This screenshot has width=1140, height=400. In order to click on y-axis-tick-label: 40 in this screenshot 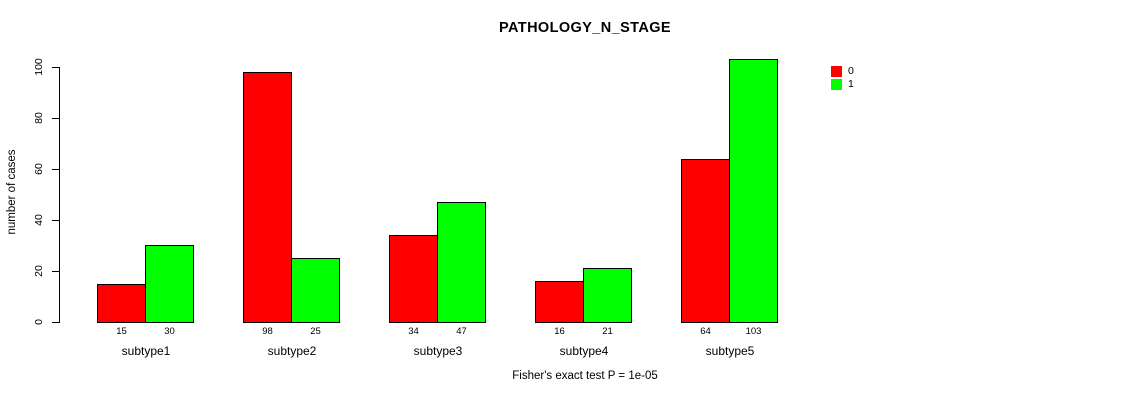, I will do `click(39, 220)`.